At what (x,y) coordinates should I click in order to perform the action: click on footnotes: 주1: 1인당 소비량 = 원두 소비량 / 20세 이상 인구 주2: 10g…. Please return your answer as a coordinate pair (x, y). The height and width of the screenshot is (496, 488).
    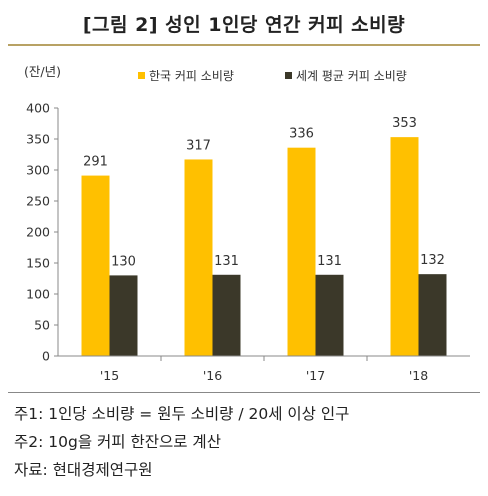
    Looking at the image, I should click on (181, 442).